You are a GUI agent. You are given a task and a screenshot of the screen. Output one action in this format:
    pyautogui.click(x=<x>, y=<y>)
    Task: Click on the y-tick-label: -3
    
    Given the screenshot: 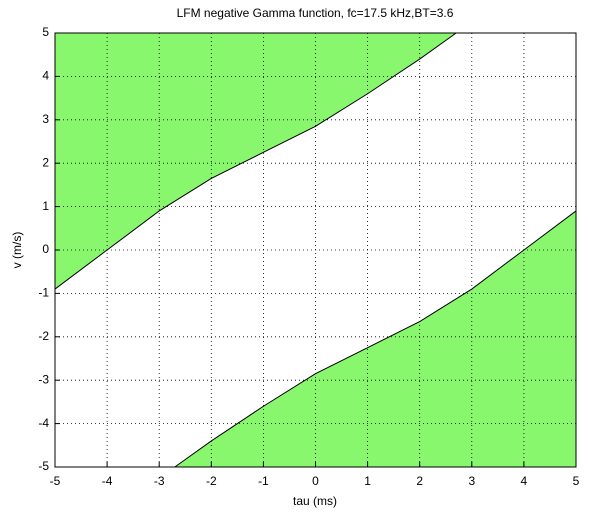 What is the action you would take?
    pyautogui.click(x=43, y=379)
    